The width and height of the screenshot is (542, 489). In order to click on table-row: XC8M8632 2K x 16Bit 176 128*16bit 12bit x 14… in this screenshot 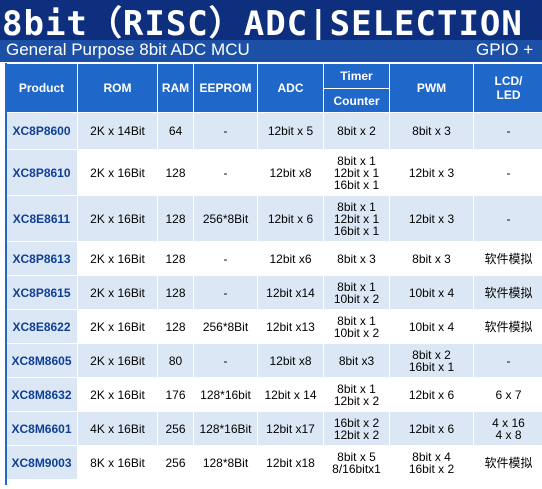, I will do `click(273, 394)`.